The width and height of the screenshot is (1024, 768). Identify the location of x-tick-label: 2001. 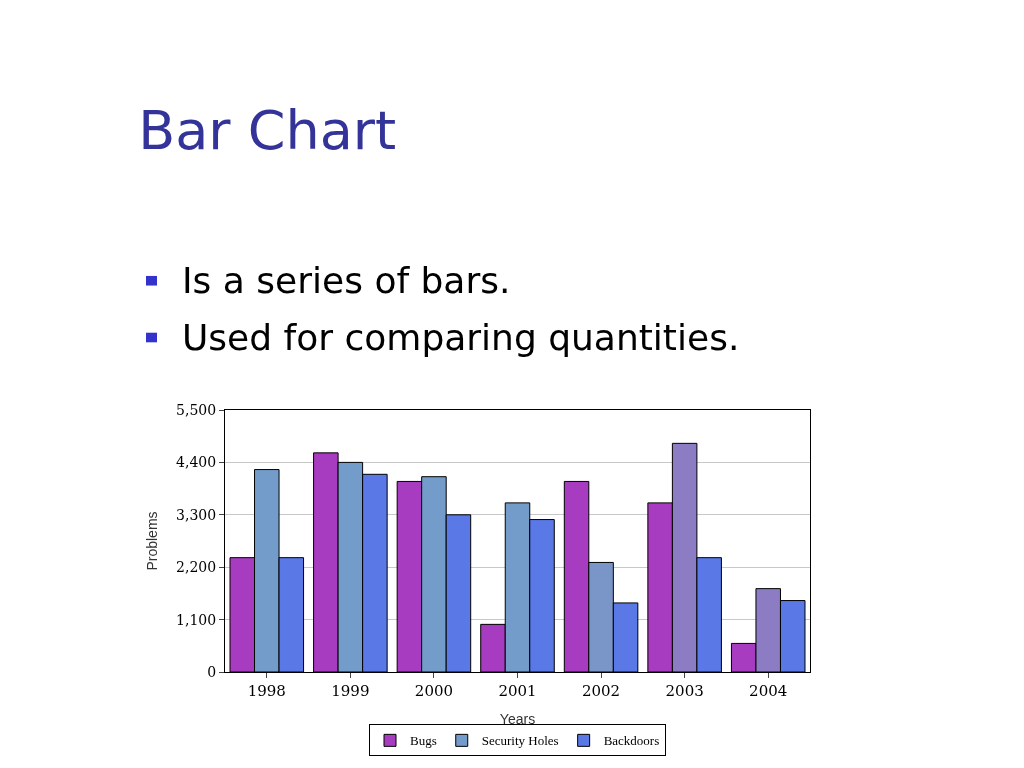
(517, 691).